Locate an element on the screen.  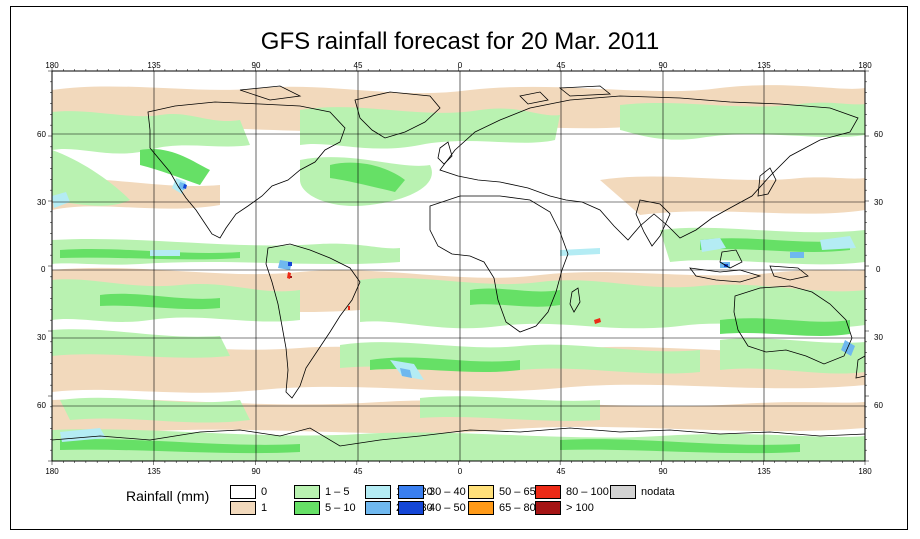
latitude-labels-left: 60 30 0 30 60 is located at coordinates (41, 270).